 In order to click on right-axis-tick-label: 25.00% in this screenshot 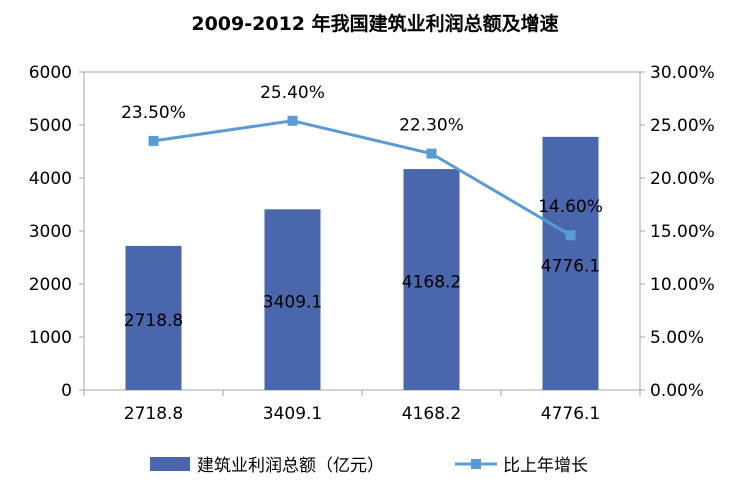, I will do `click(682, 126)`.